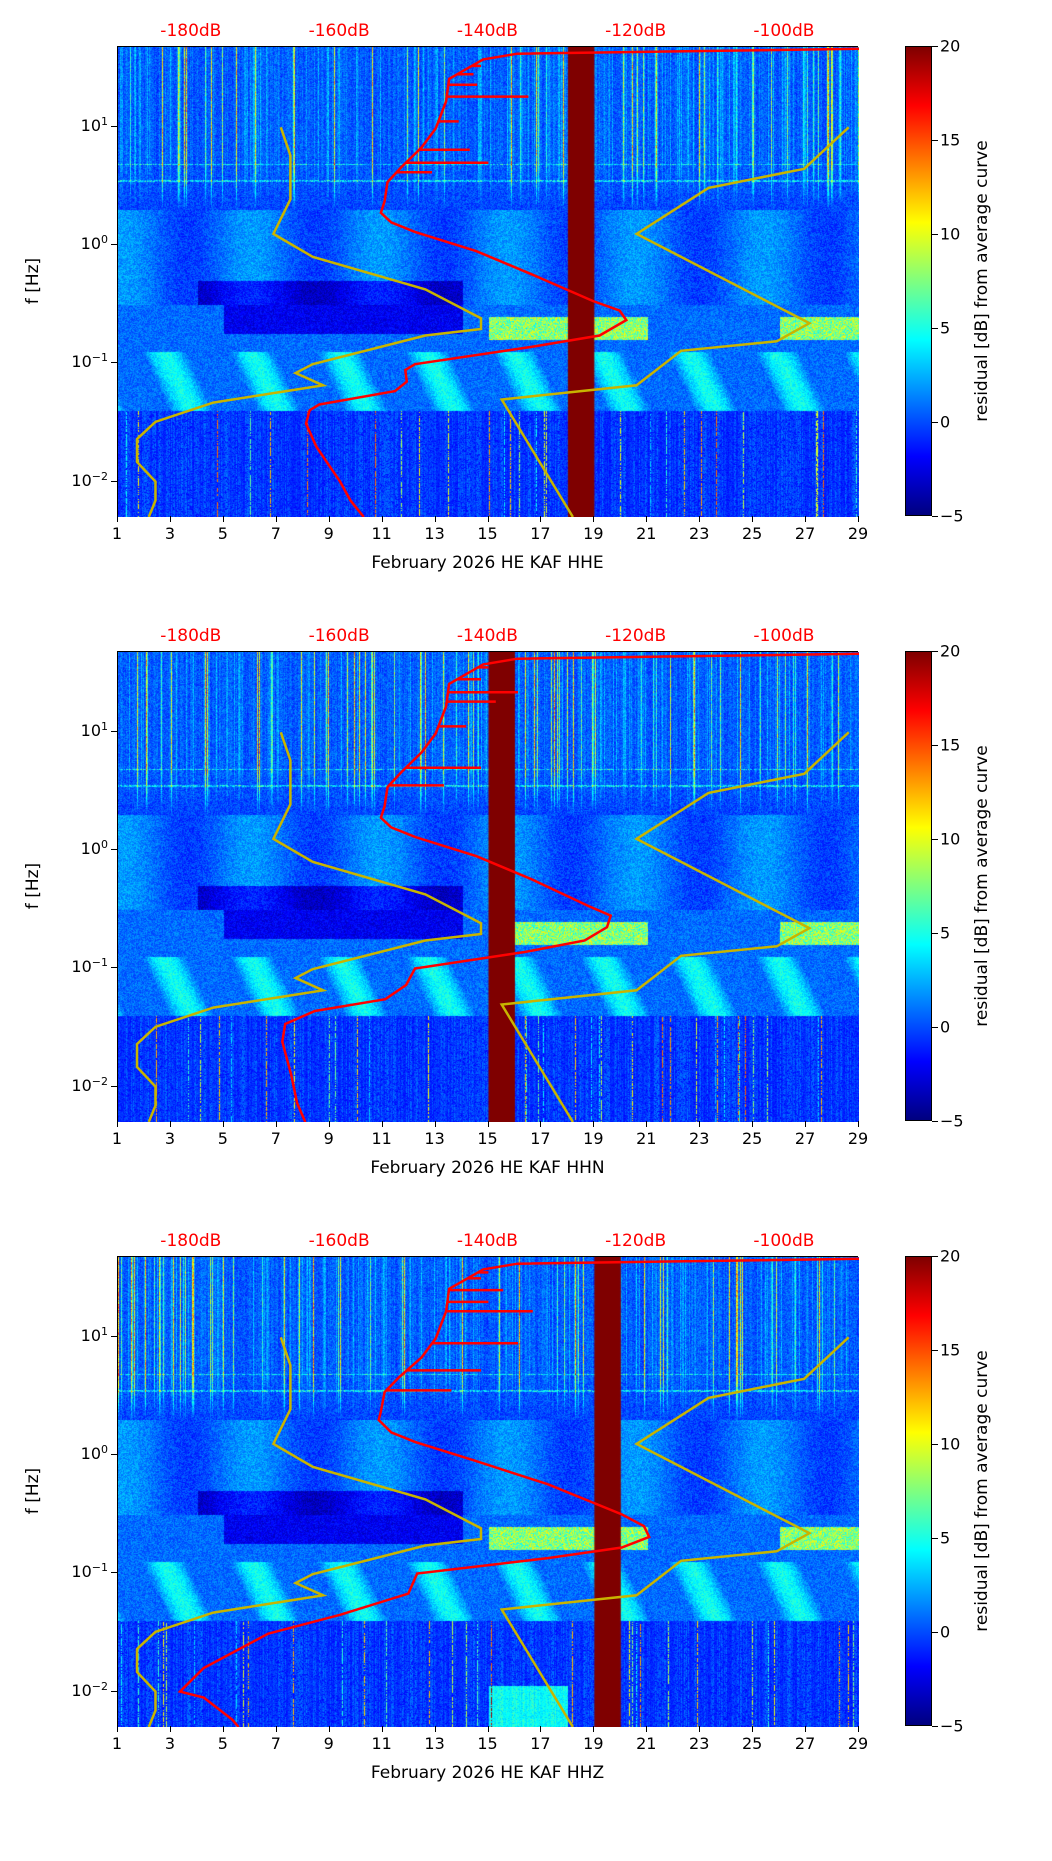  I want to click on x-tick-label: 15, so click(487, 1138).